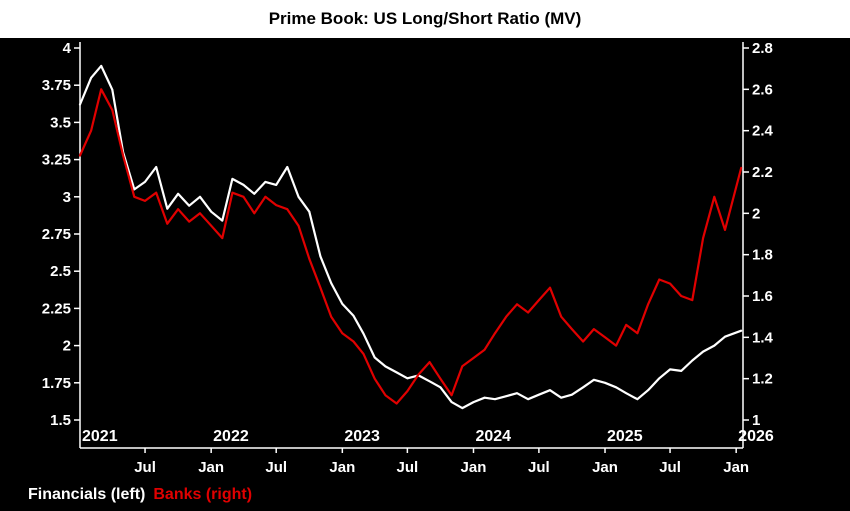 This screenshot has height=511, width=850. What do you see at coordinates (763, 131) in the screenshot?
I see `right-tick-label: 2.4` at bounding box center [763, 131].